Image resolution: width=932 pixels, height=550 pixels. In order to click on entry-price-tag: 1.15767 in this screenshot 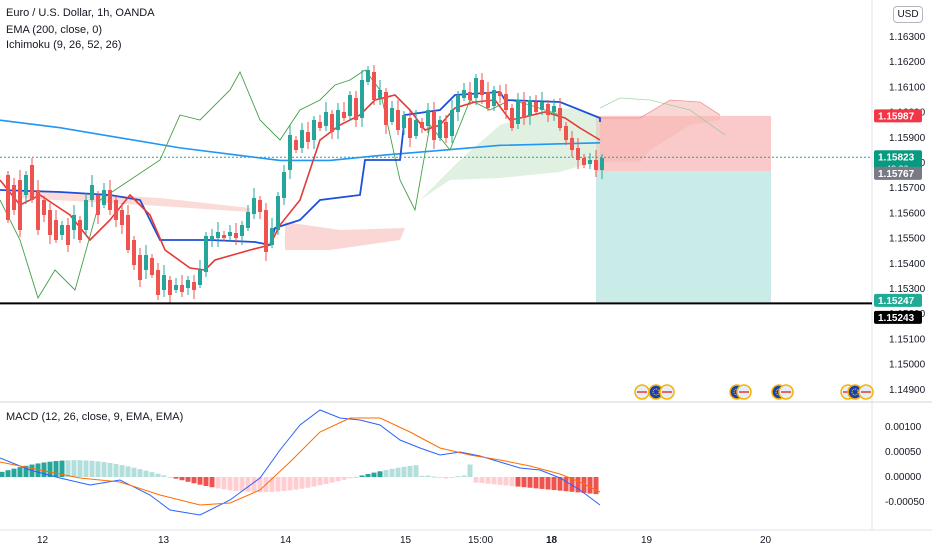, I will do `click(896, 174)`.